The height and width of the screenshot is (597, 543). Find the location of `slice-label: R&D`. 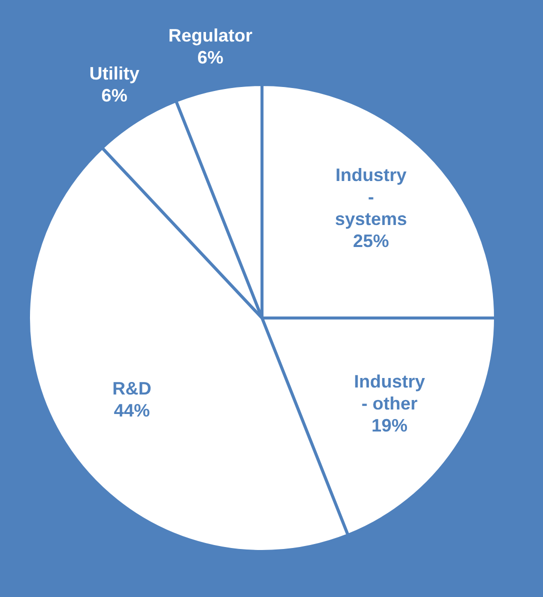

slice-label: R&D is located at coordinates (132, 388).